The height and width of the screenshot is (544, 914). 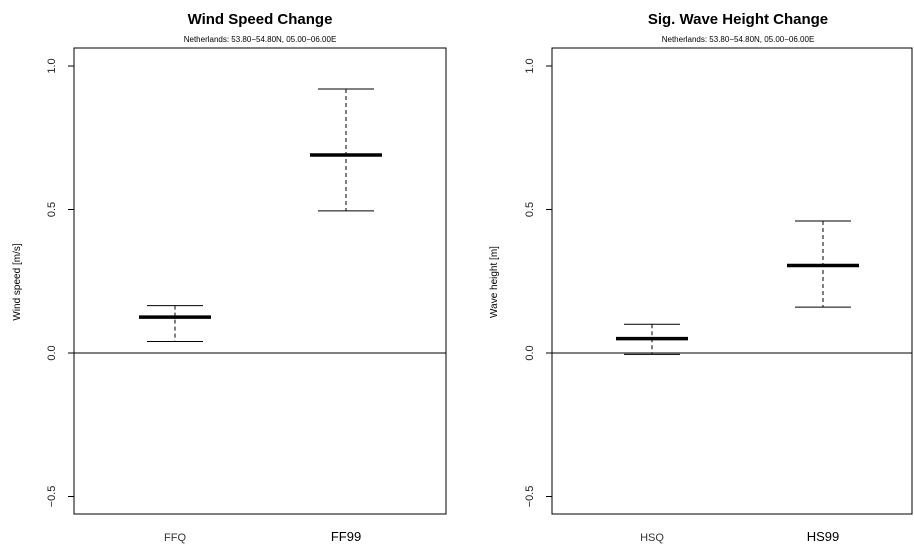 What do you see at coordinates (260, 19) in the screenshot?
I see `panel-title: Wind Speed Change` at bounding box center [260, 19].